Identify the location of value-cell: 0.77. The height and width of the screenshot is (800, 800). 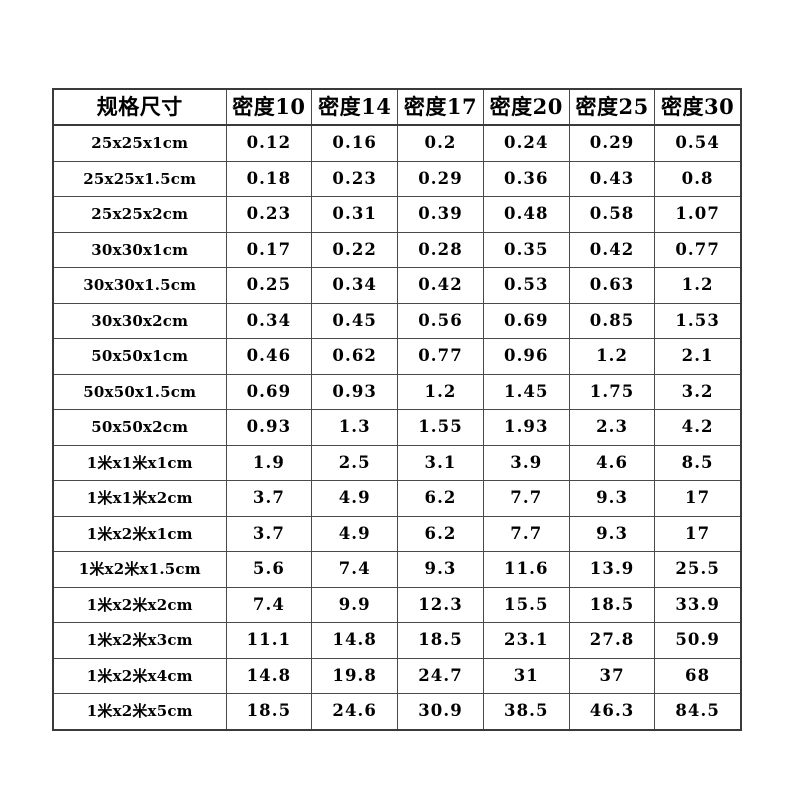
(440, 356).